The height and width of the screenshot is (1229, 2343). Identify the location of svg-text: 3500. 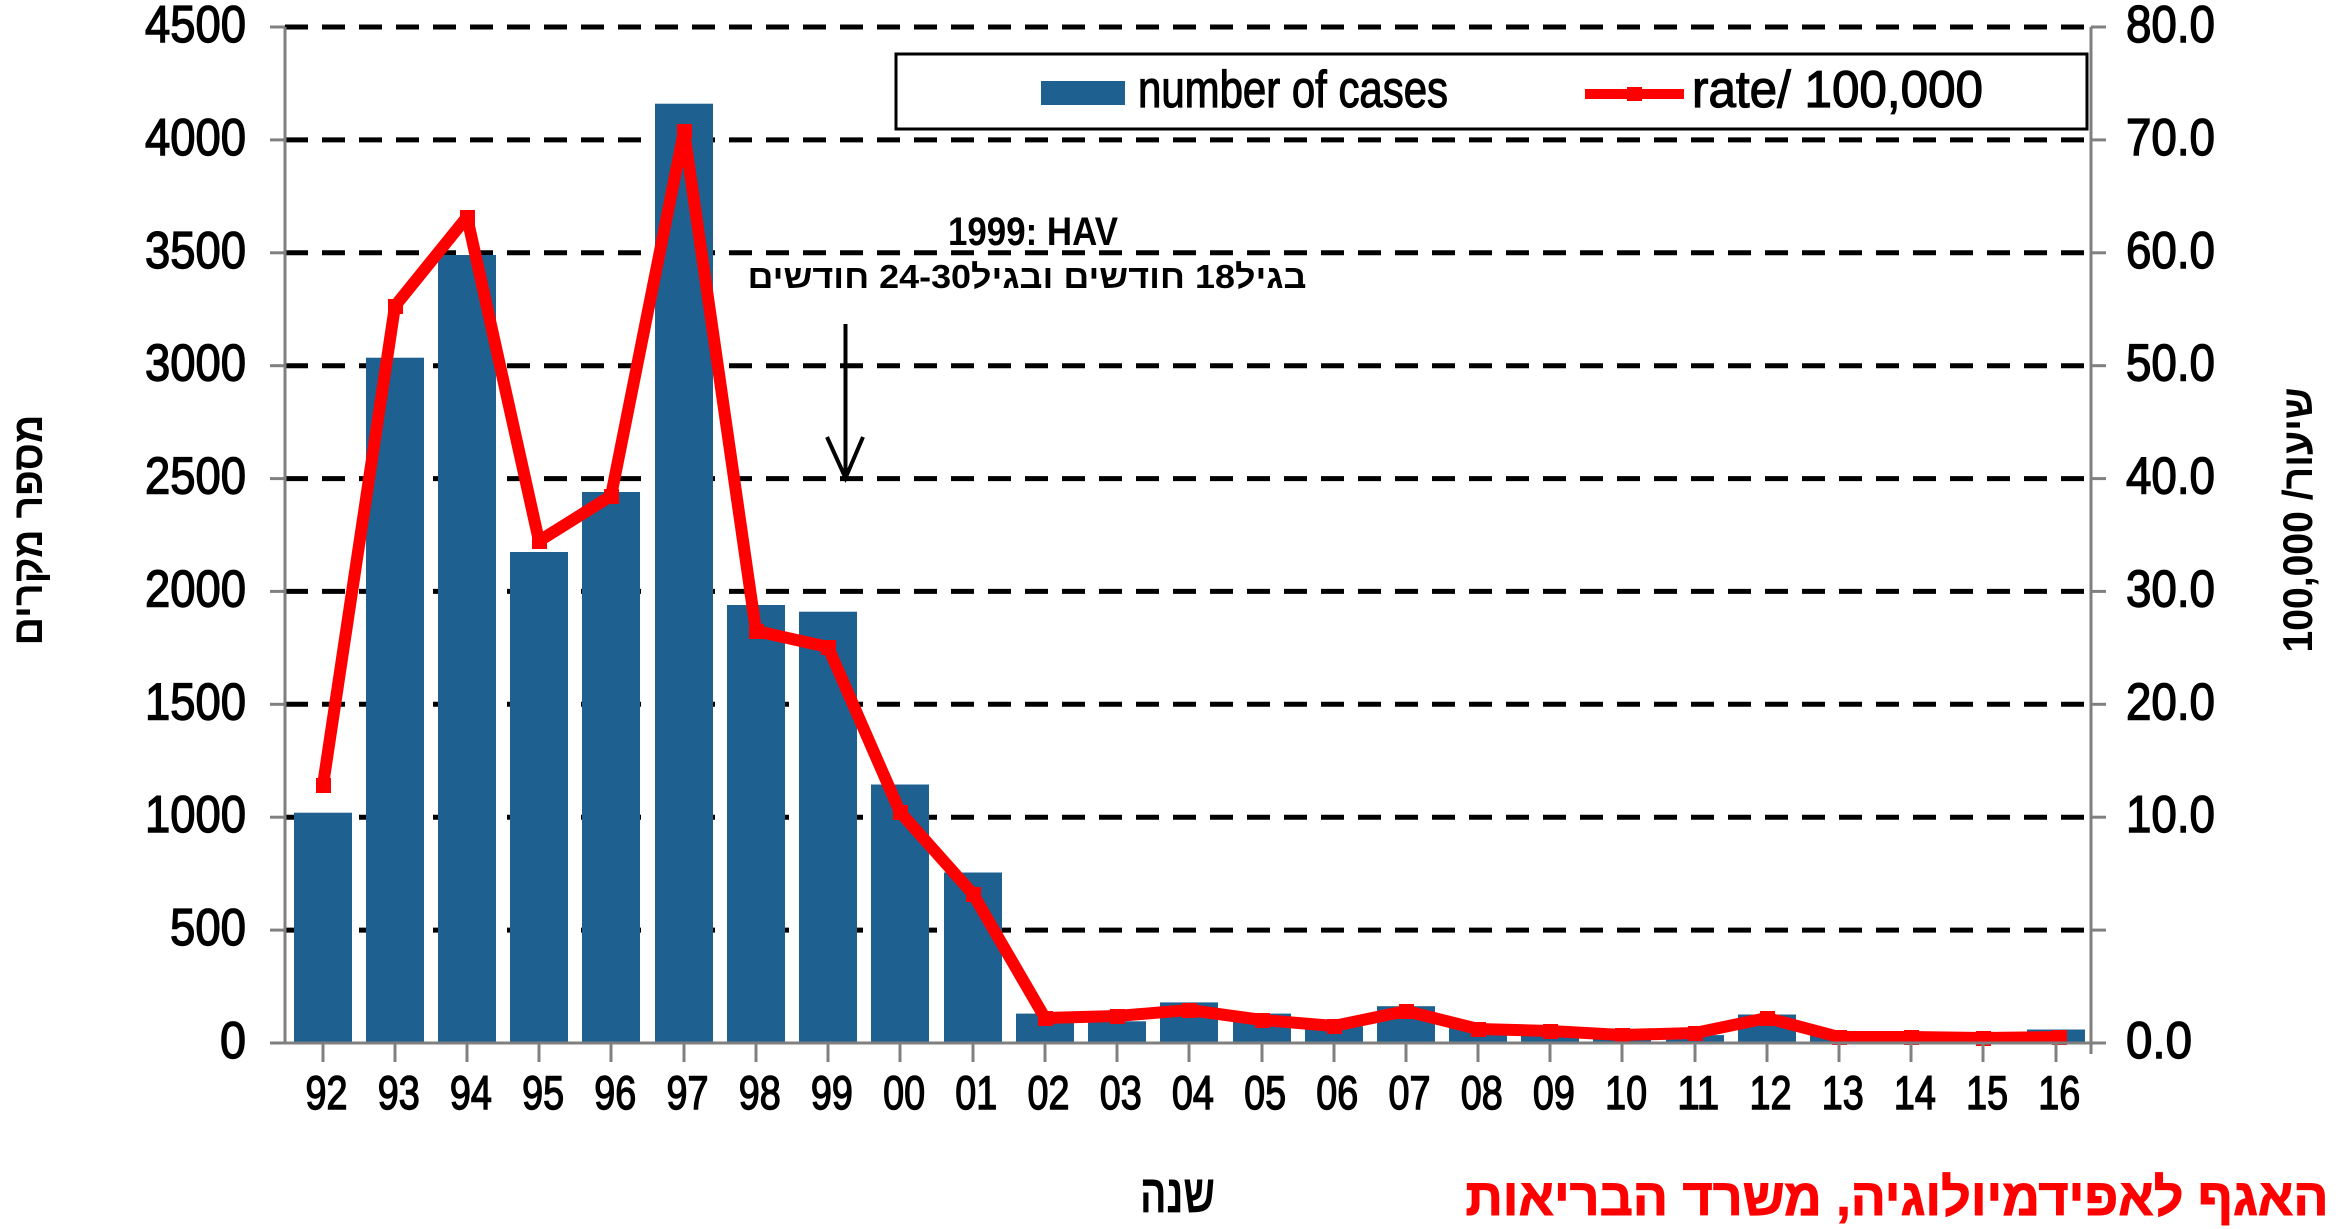
(195, 251).